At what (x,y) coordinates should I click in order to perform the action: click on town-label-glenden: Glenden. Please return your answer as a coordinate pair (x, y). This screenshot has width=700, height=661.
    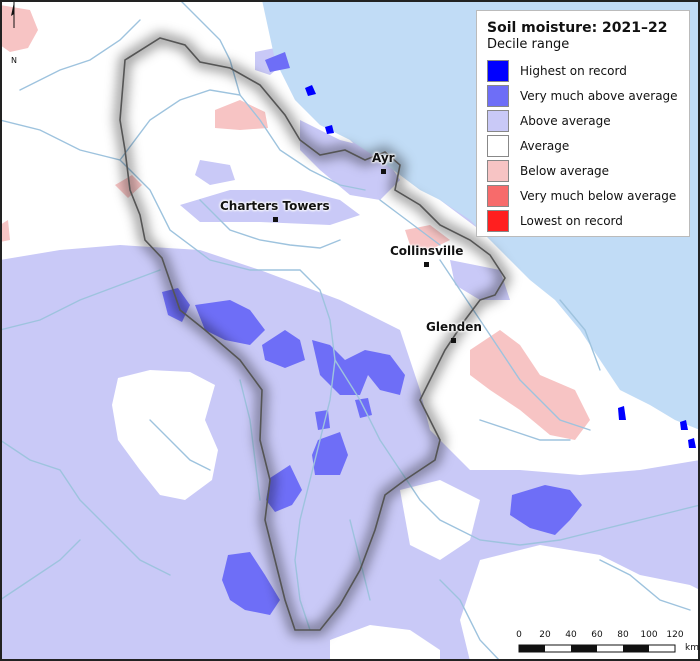
    Looking at the image, I should click on (454, 327).